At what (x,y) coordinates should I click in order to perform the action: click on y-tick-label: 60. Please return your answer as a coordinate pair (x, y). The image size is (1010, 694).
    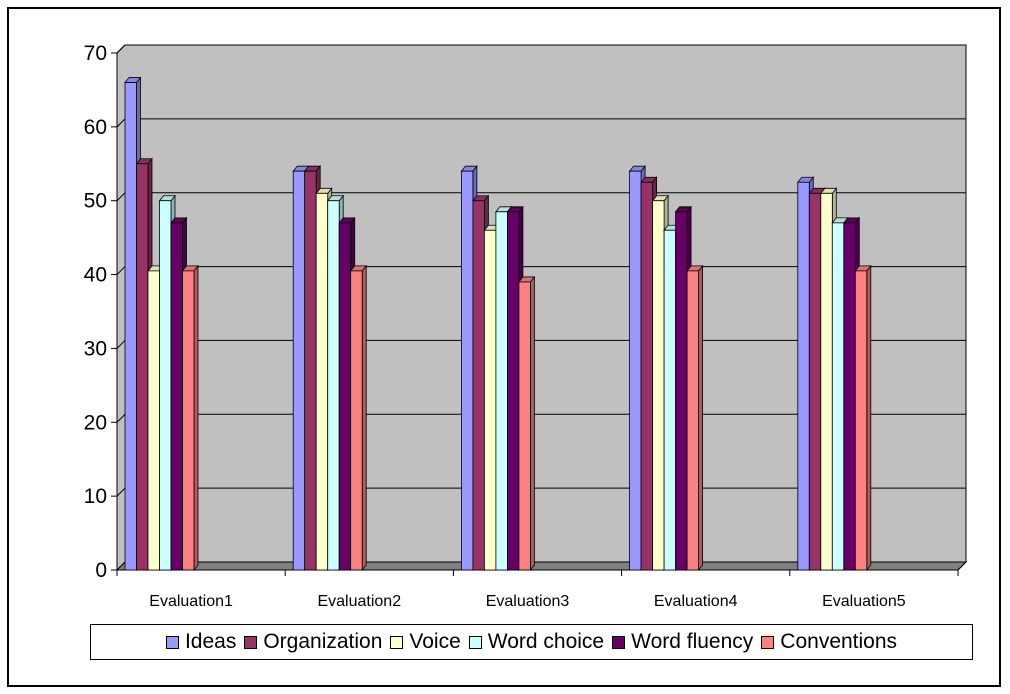
    Looking at the image, I should click on (95, 127).